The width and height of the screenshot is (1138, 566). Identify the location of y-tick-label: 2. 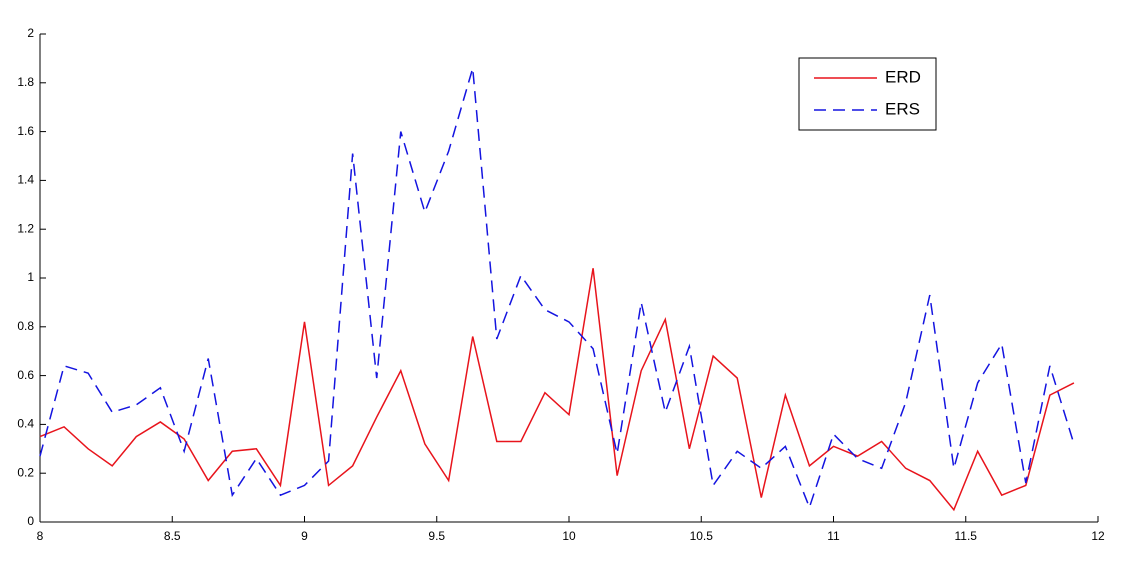
(30, 33).